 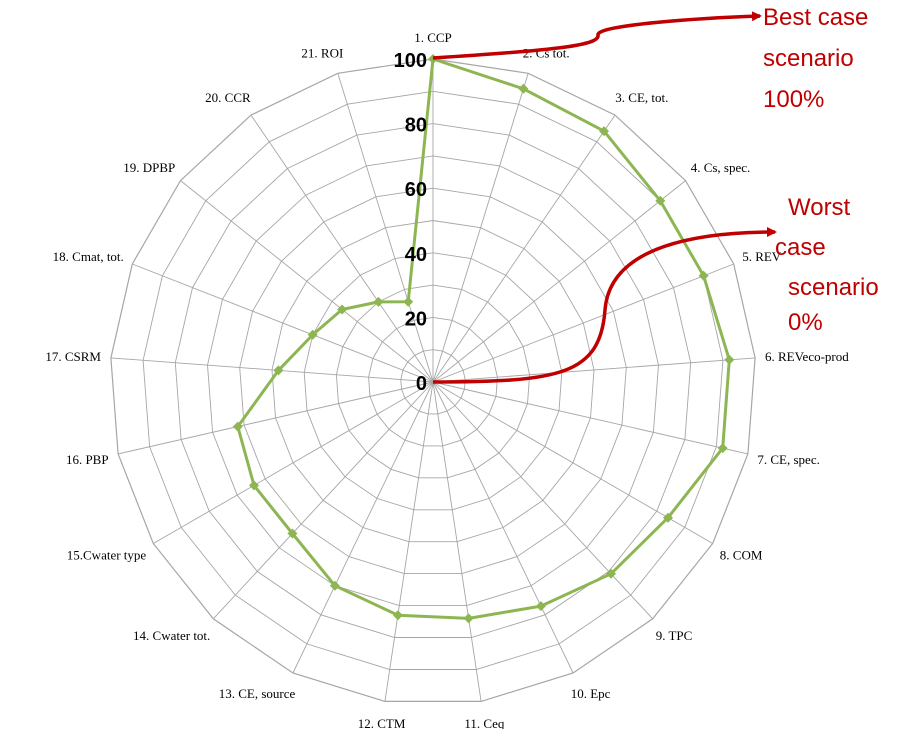 What do you see at coordinates (382, 722) in the screenshot?
I see `category-label-12: 12. CTM` at bounding box center [382, 722].